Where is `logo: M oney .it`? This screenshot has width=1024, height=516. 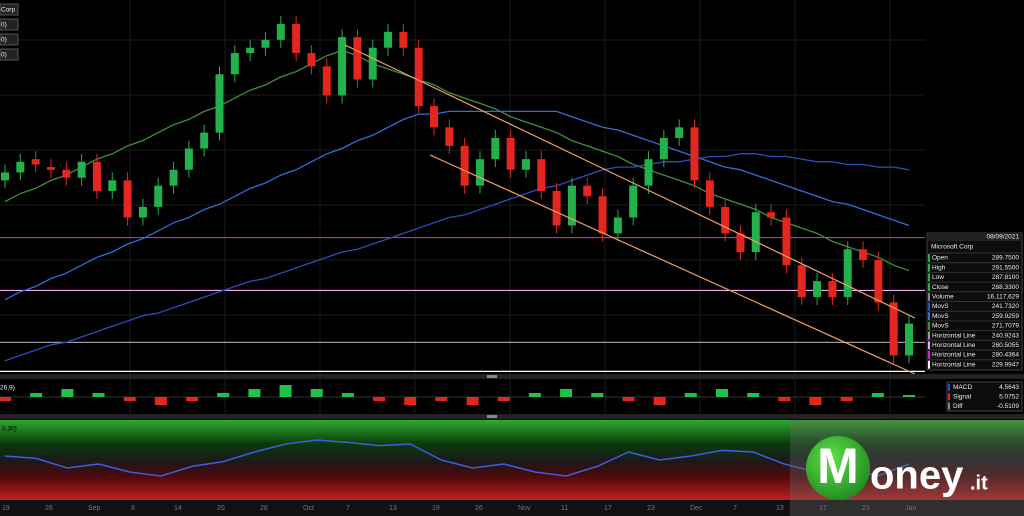
logo: M oney .it is located at coordinates (897, 468).